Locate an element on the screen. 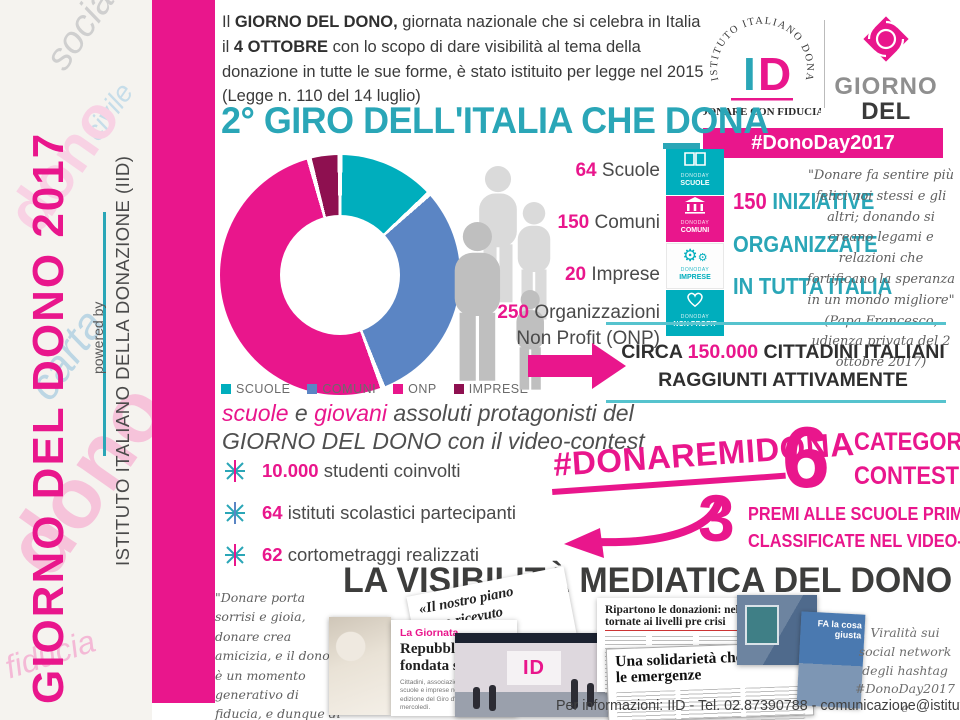 This screenshot has width=960, height=720. iid-underline is located at coordinates (762, 99).